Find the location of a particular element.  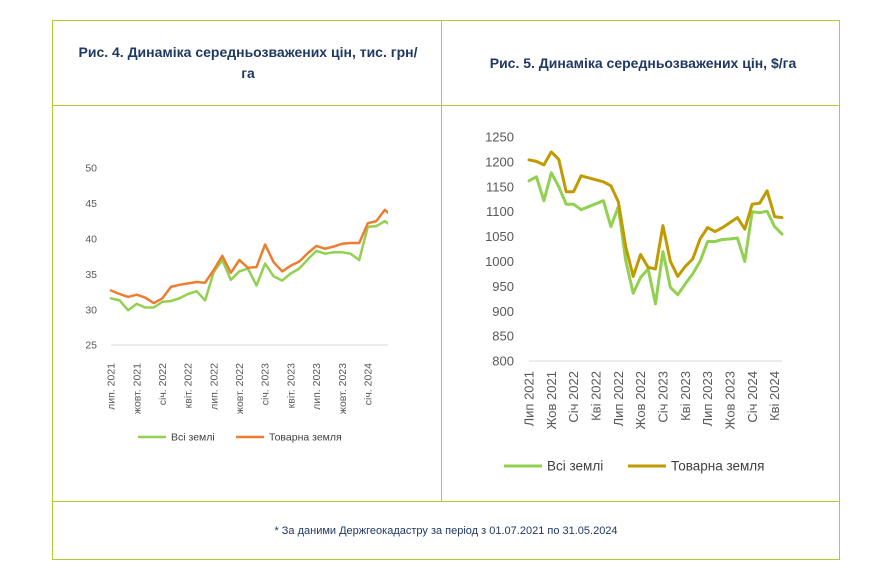

fig5-xtick-label: Жов 2023 is located at coordinates (729, 400).